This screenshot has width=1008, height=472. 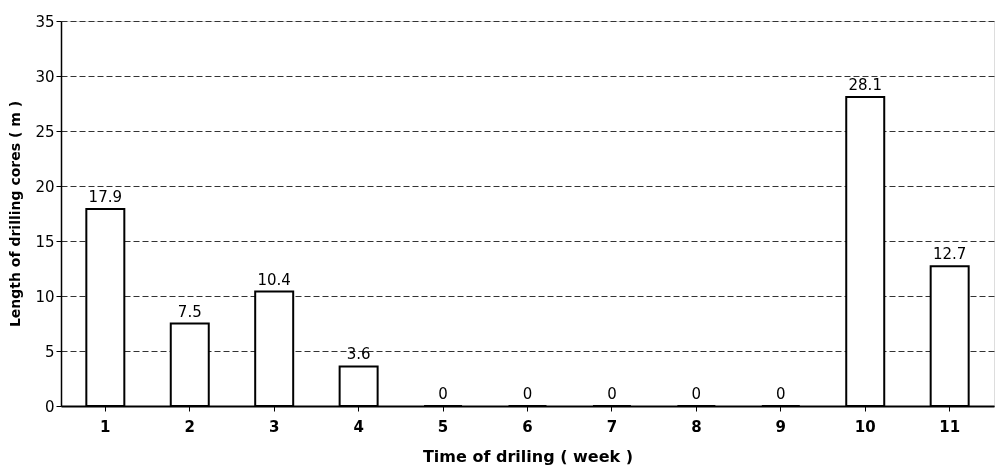 What do you see at coordinates (358, 426) in the screenshot?
I see `x-tick-label: 4` at bounding box center [358, 426].